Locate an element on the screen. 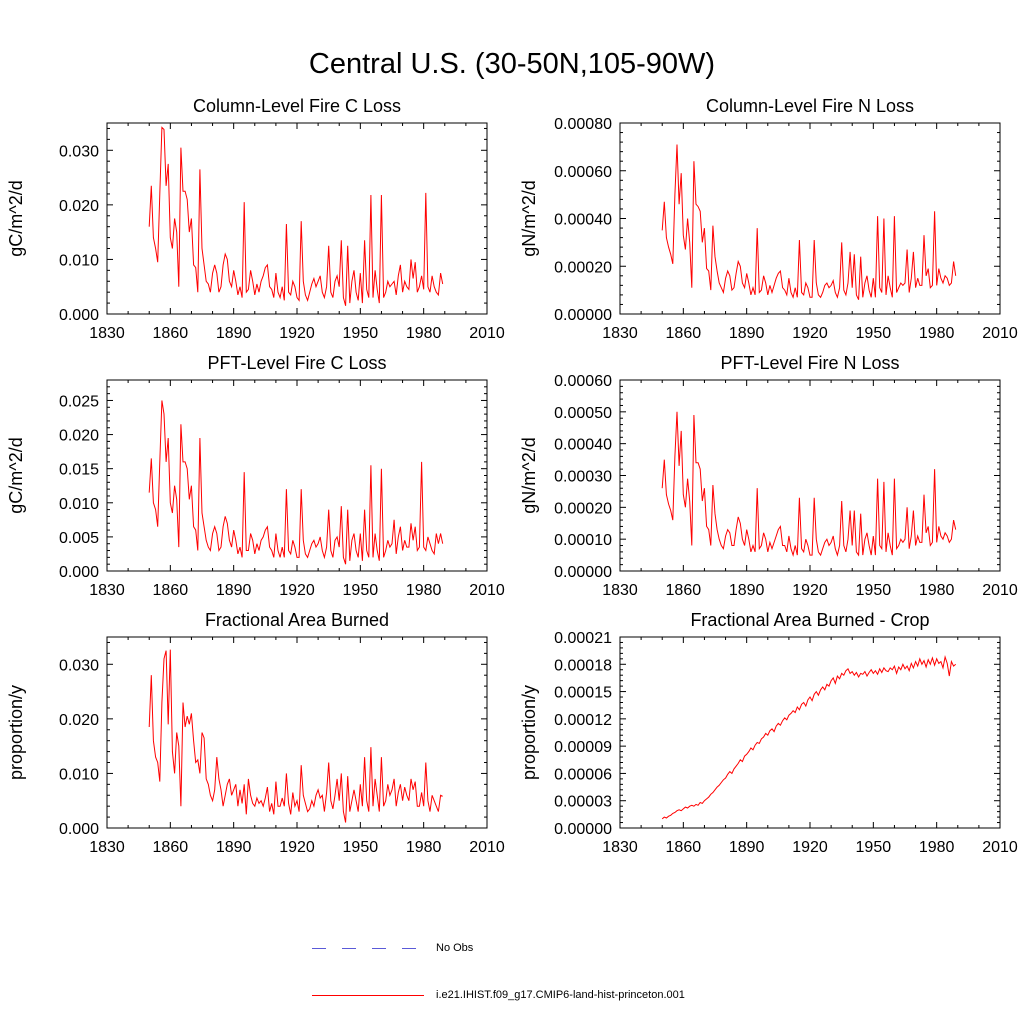 Image resolution: width=1024 pixels, height=1024 pixels. legend-swatch-dashed is located at coordinates (368, 948).